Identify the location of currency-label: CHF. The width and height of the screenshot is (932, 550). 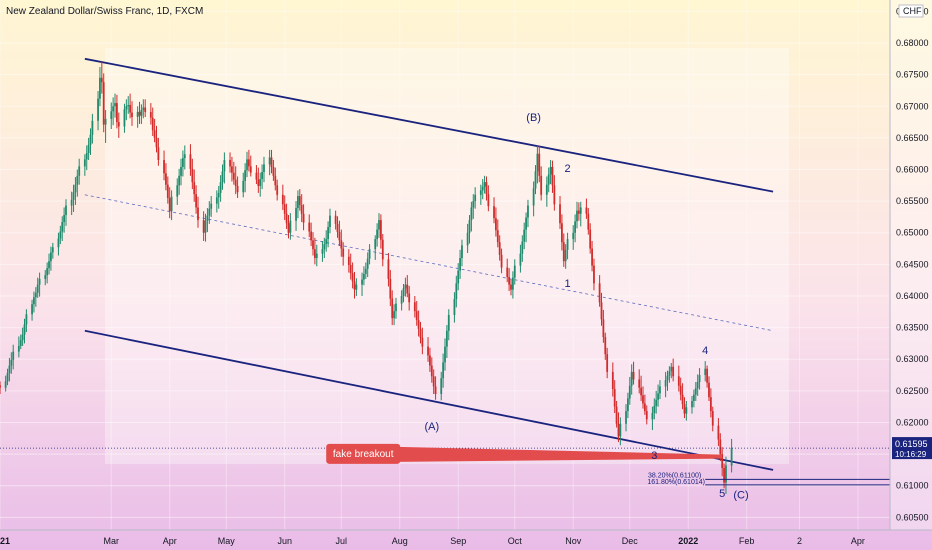
(912, 11).